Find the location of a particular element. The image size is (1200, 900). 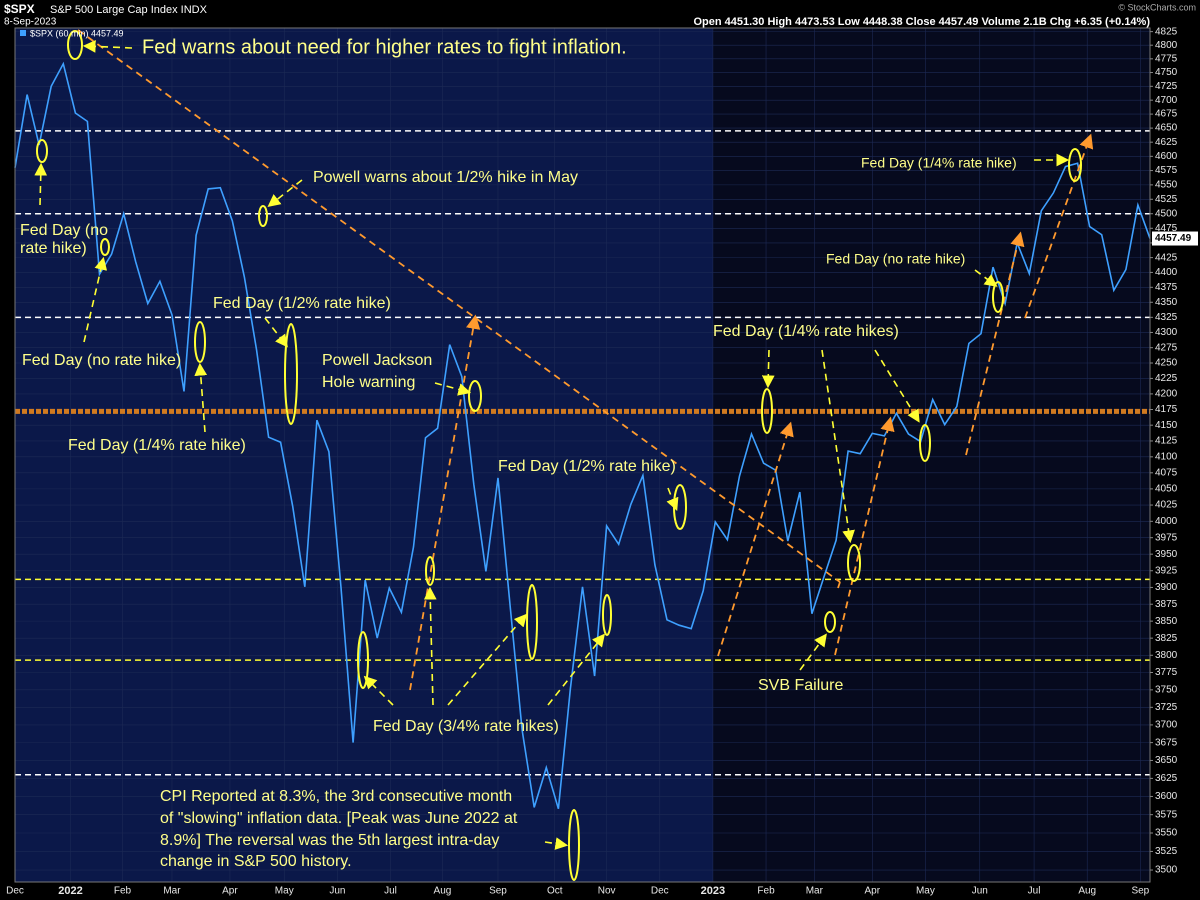

y-tick-label: 3550 is located at coordinates (1166, 833).